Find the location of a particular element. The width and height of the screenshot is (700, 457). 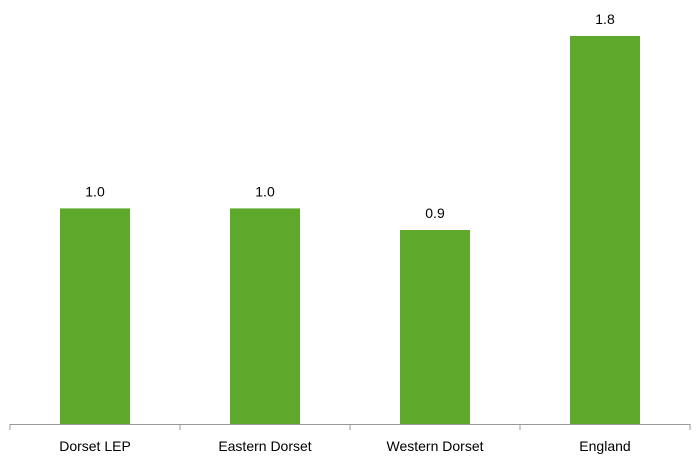

data-label-eastern-dorset: 1.0 is located at coordinates (265, 191).